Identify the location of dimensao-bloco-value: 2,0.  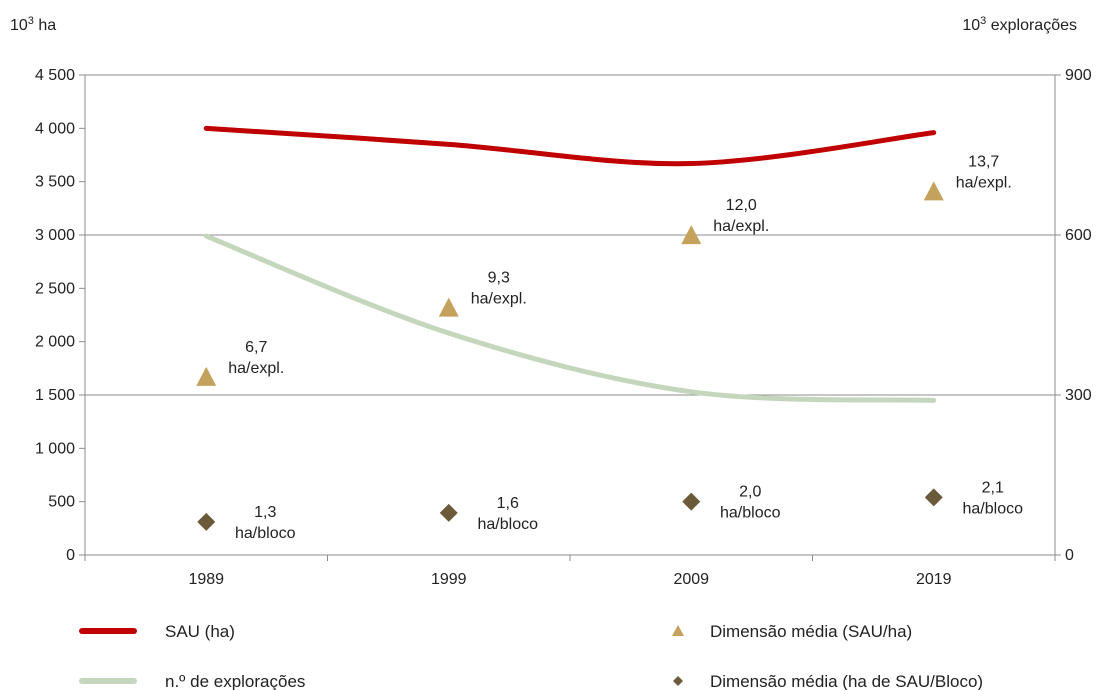
(750, 492).